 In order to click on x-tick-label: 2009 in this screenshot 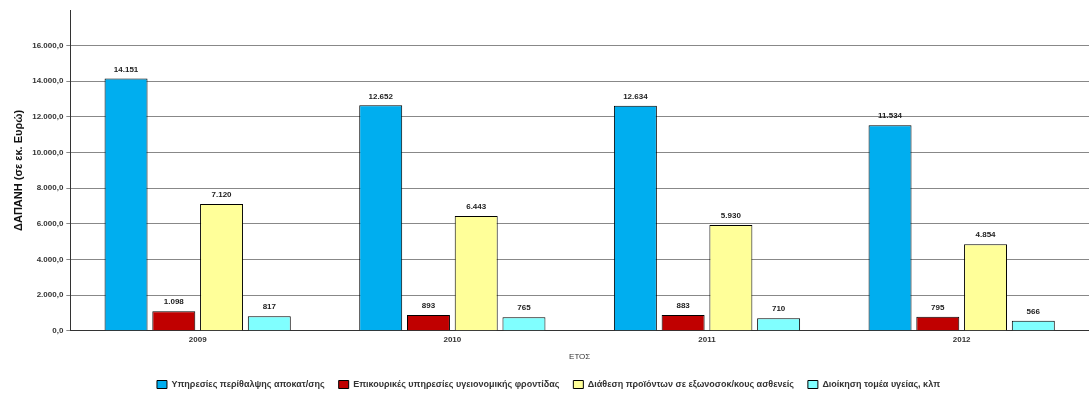, I will do `click(198, 339)`.